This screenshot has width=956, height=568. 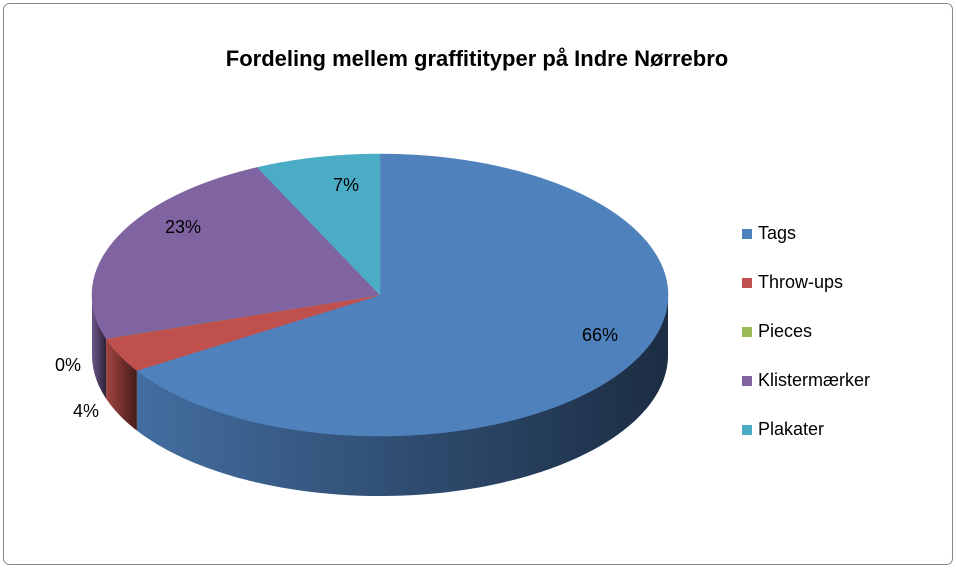 I want to click on legend-label: Plakater, so click(x=791, y=429).